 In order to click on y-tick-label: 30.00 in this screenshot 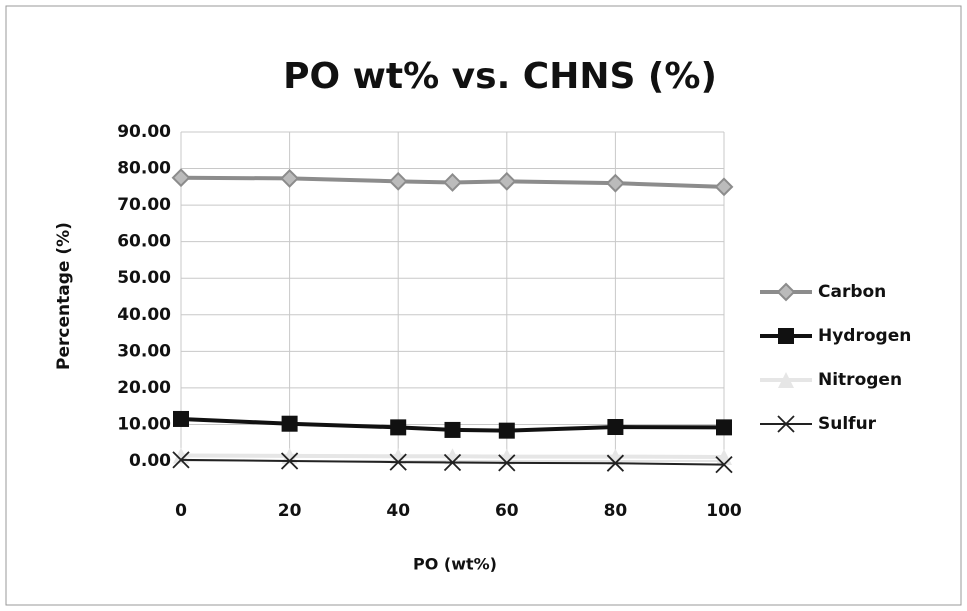, I will do `click(144, 351)`.